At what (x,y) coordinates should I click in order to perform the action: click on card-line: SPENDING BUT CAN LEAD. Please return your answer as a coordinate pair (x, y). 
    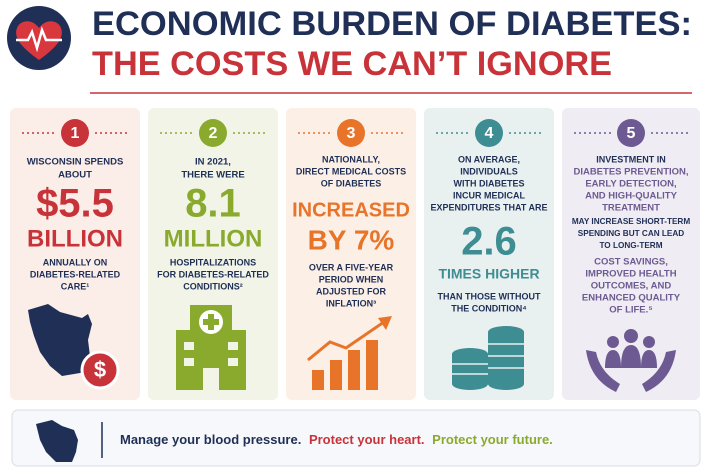
    Looking at the image, I should click on (631, 233).